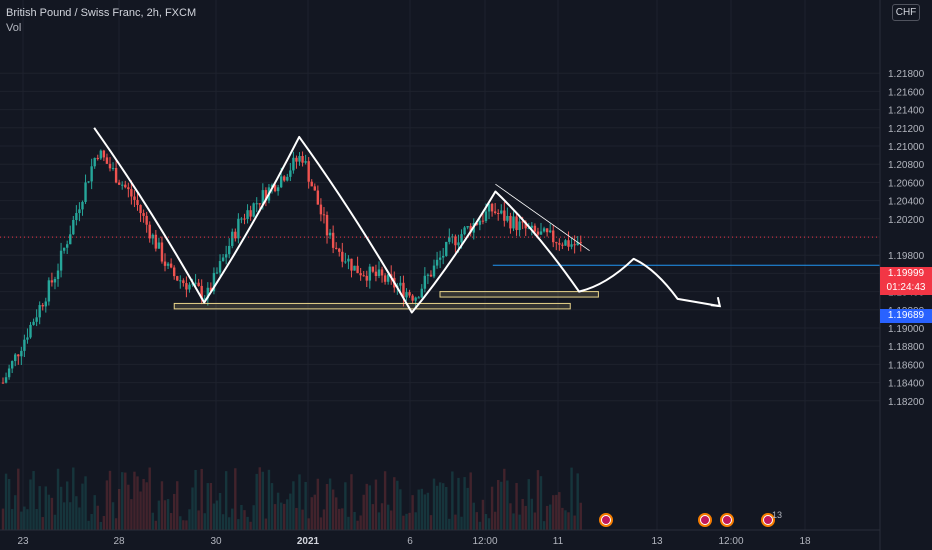 Image resolution: width=932 pixels, height=550 pixels. What do you see at coordinates (777, 515) in the screenshot?
I see `event-count-badge: 13` at bounding box center [777, 515].